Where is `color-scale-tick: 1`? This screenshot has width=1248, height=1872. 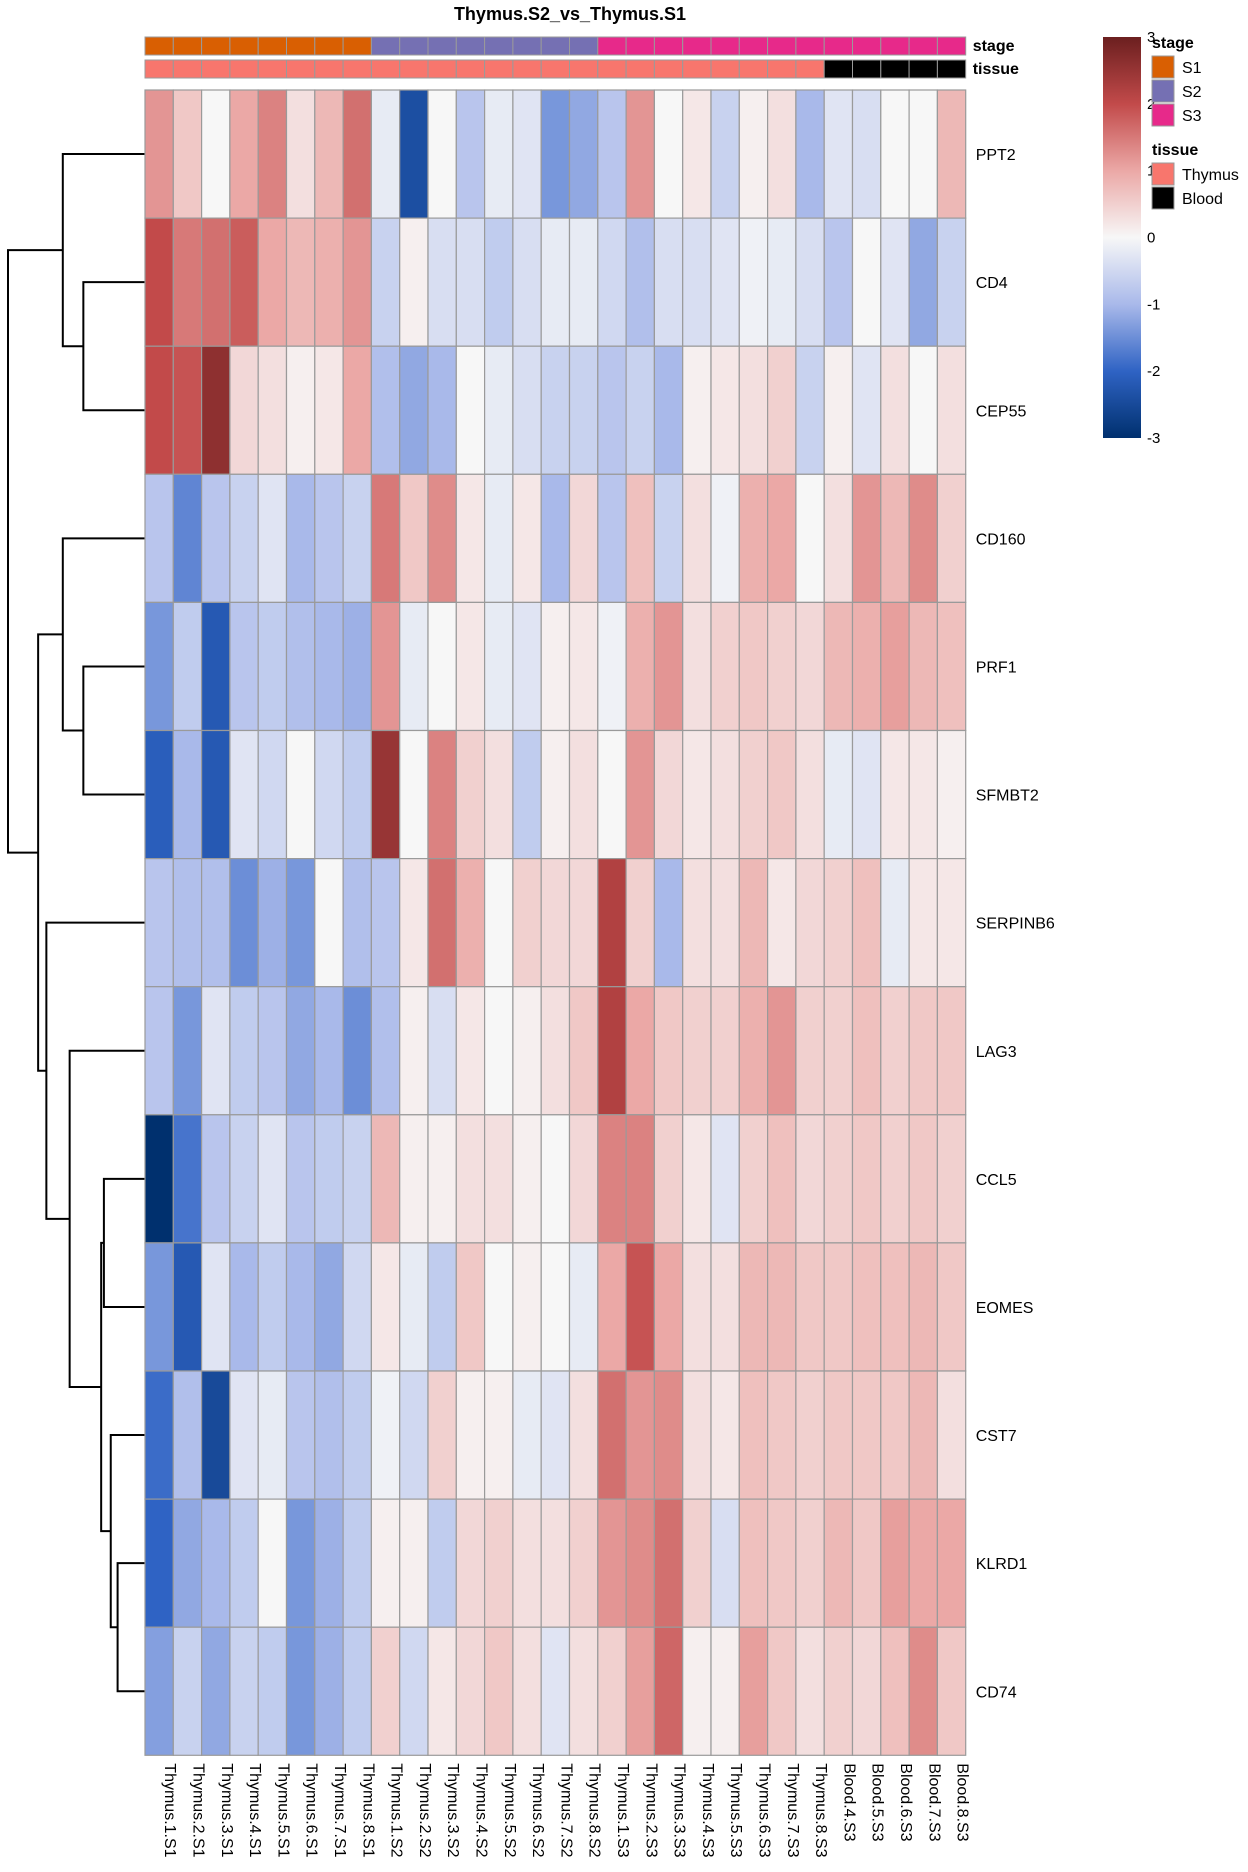 color-scale-tick: 1 is located at coordinates (1151, 171).